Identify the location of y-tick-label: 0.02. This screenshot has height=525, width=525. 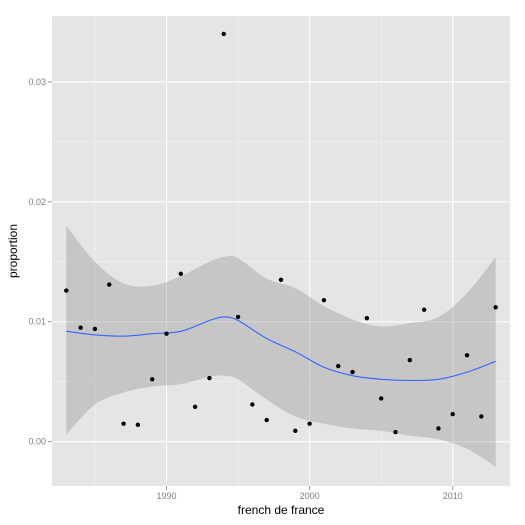
(37, 202).